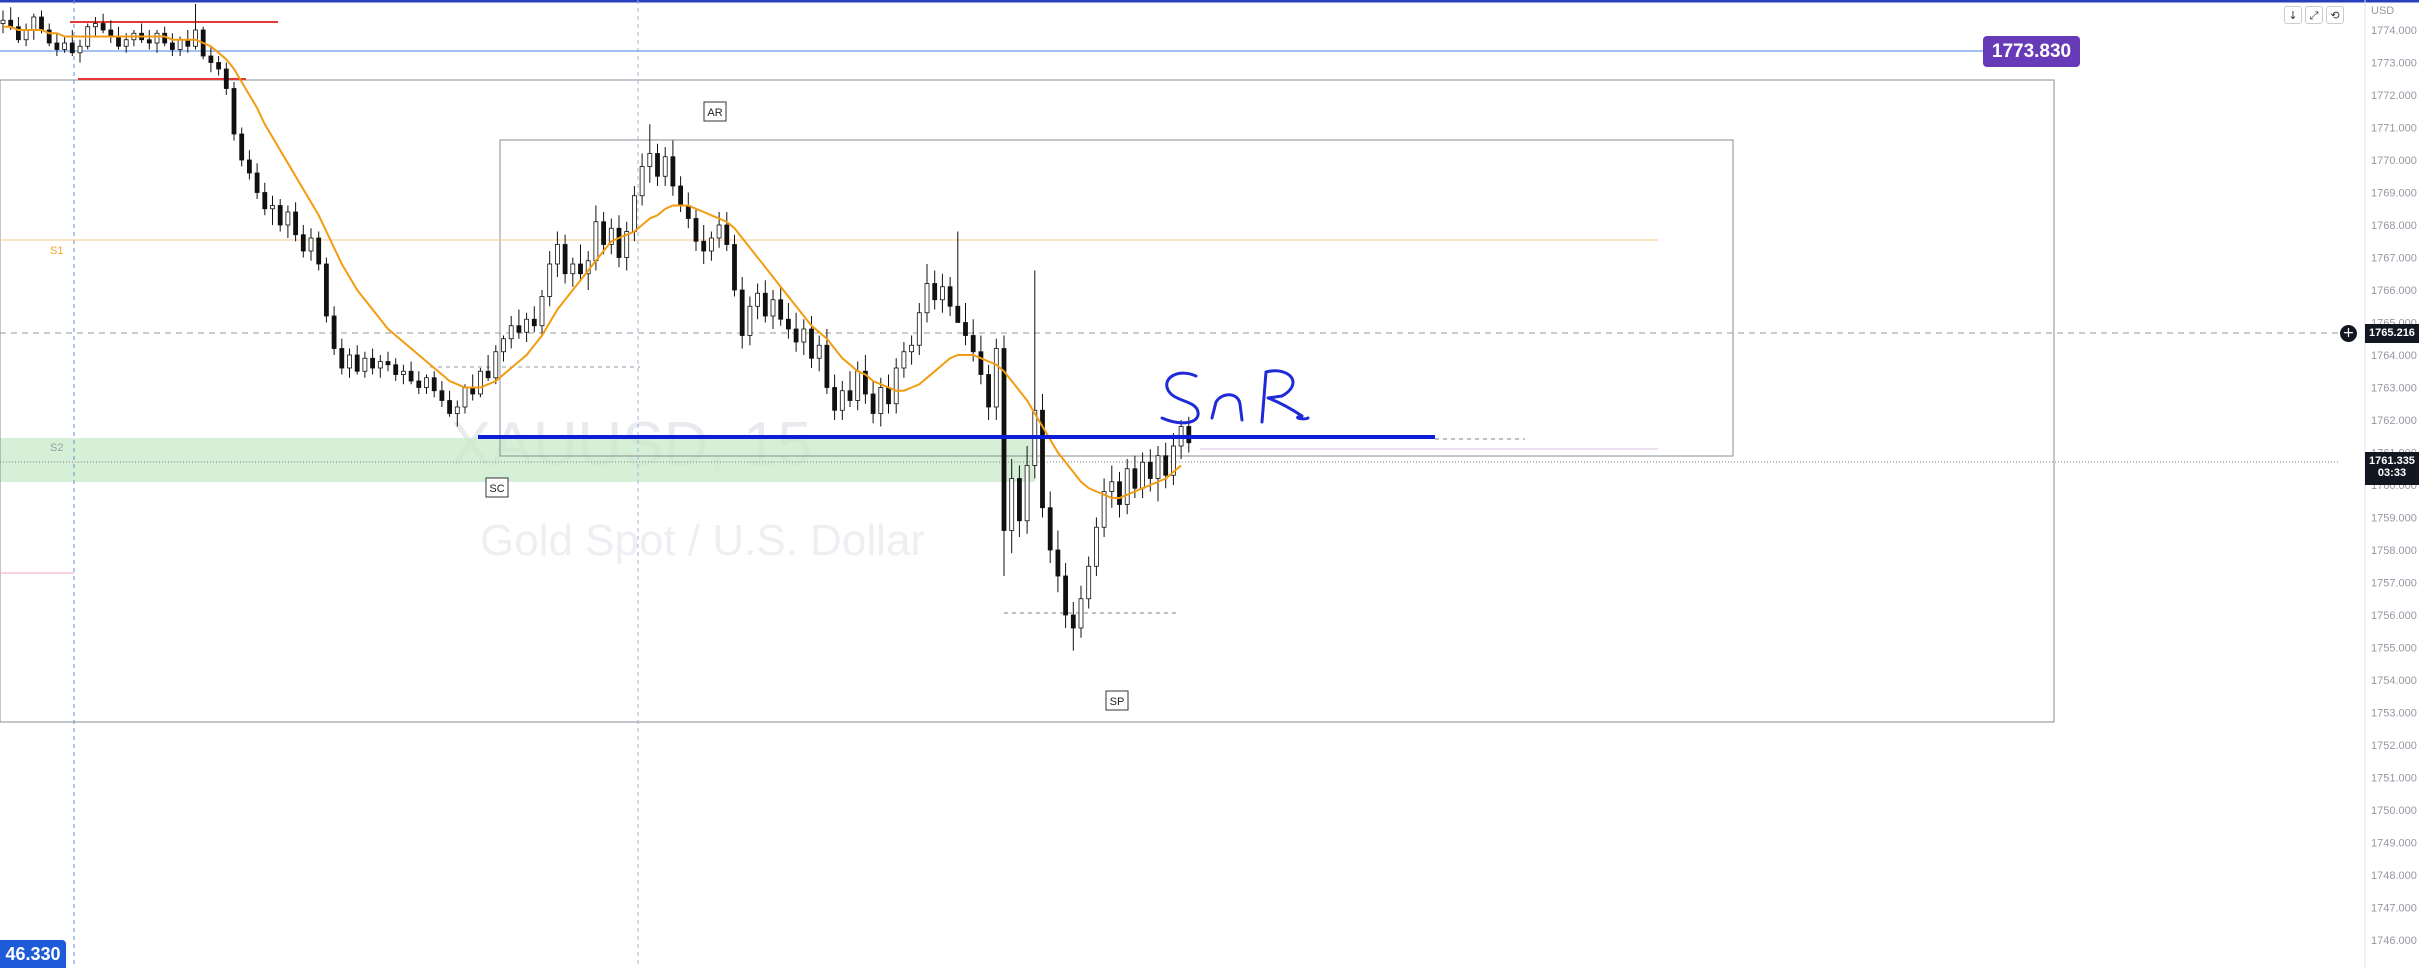  Describe the element at coordinates (56, 448) in the screenshot. I see `pivot-label-s2: S2` at that location.